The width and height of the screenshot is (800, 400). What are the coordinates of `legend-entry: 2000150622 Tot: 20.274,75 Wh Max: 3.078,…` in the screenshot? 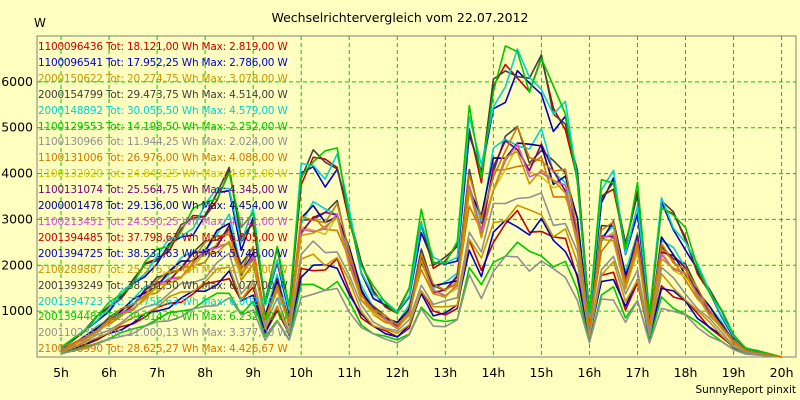 It's located at (163, 78).